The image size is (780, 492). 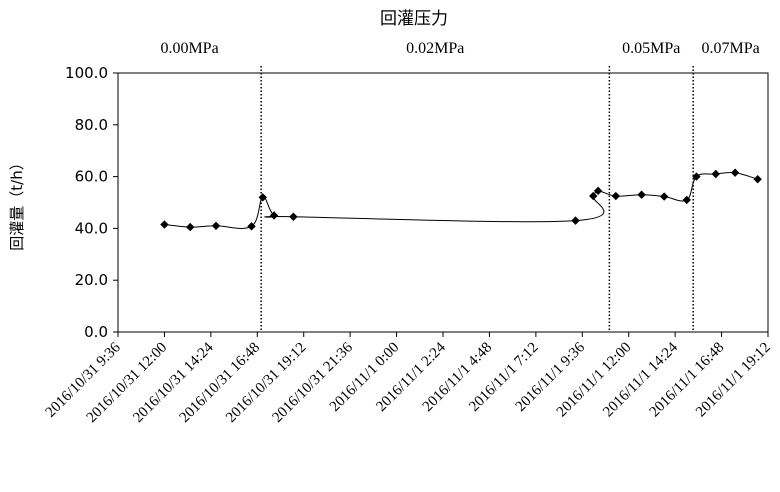 I want to click on pressure-zone-label: 0.07MPa, so click(x=730, y=48).